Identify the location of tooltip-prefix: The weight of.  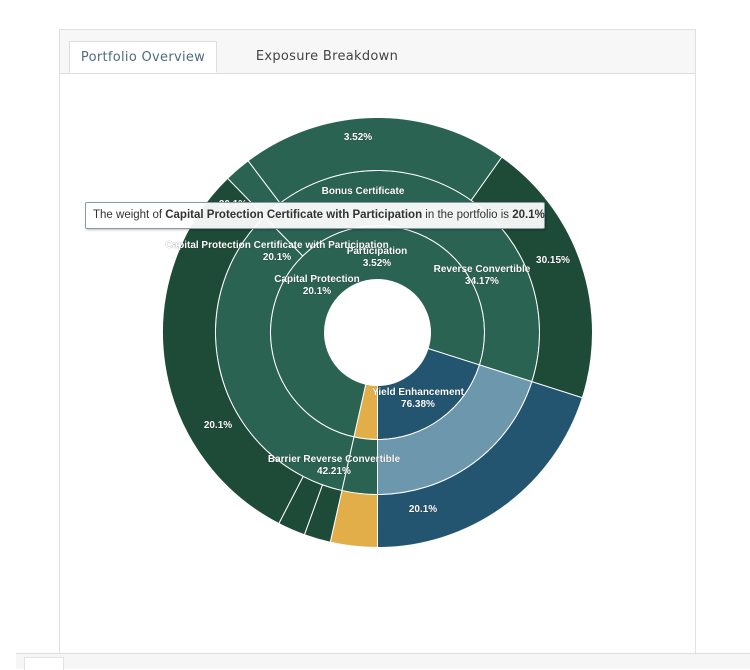
(129, 215).